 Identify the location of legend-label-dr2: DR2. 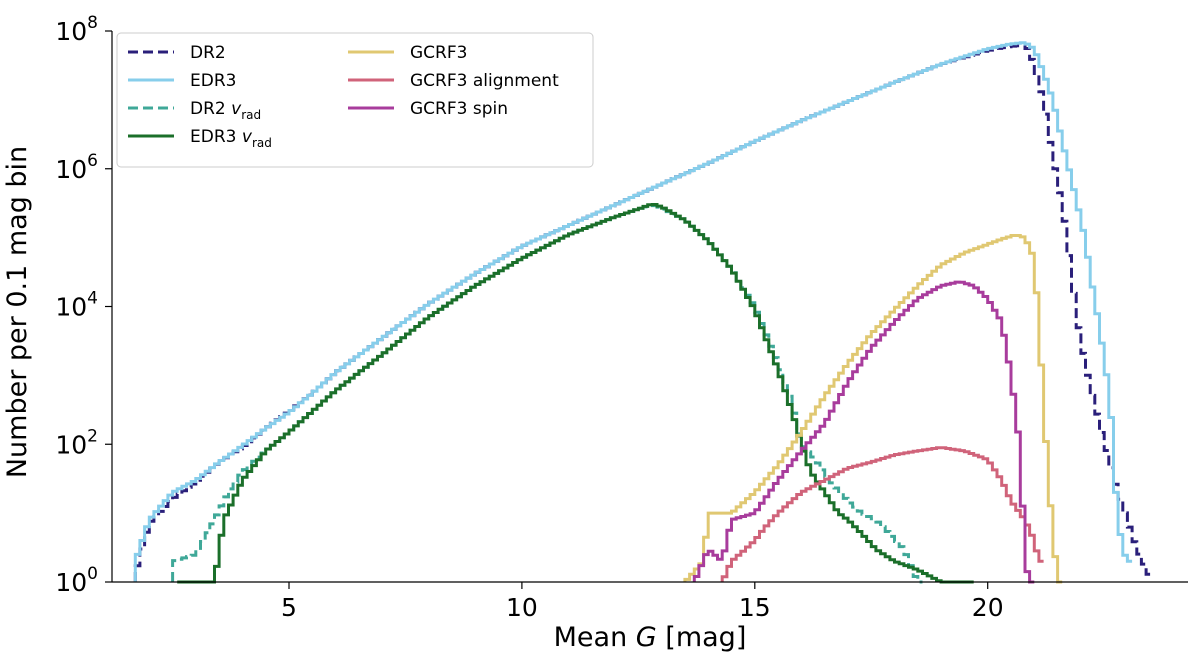
(208, 53).